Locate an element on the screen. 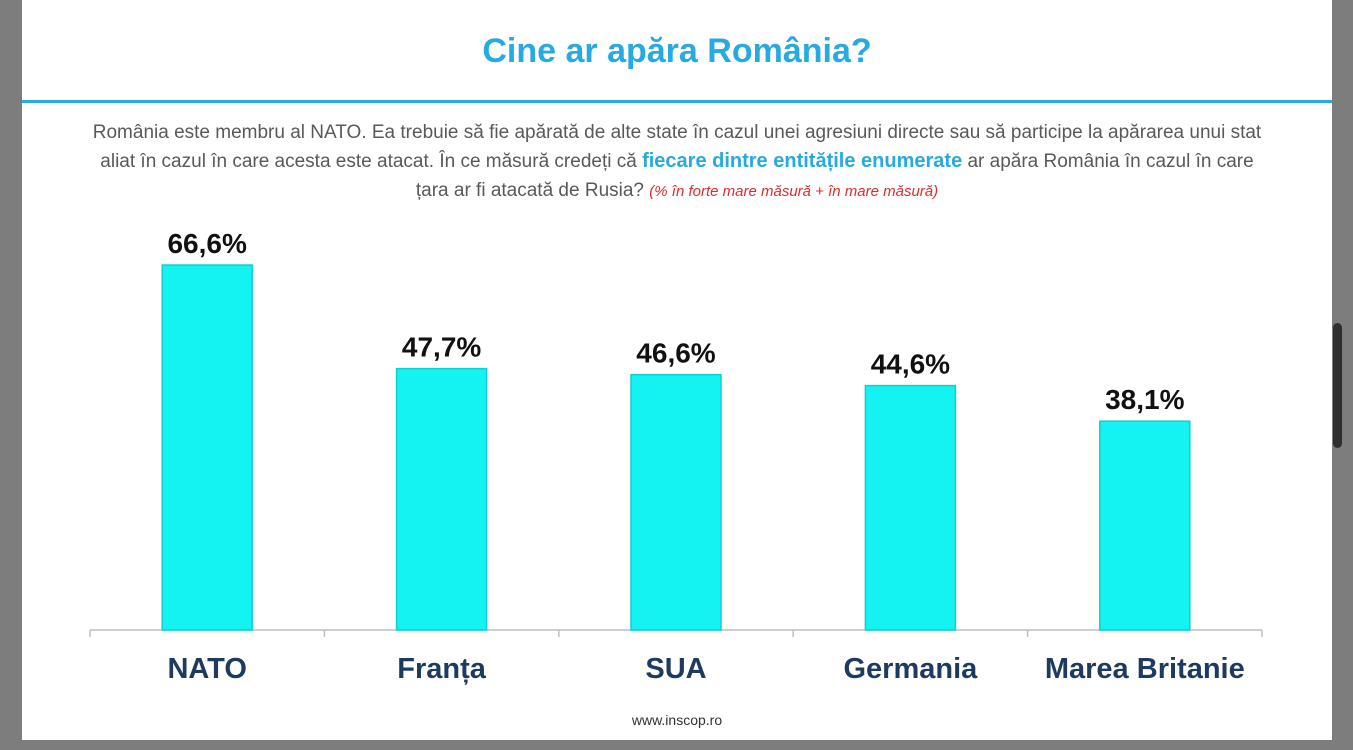 The height and width of the screenshot is (750, 1353). scrollbar-thumb is located at coordinates (1337, 385).